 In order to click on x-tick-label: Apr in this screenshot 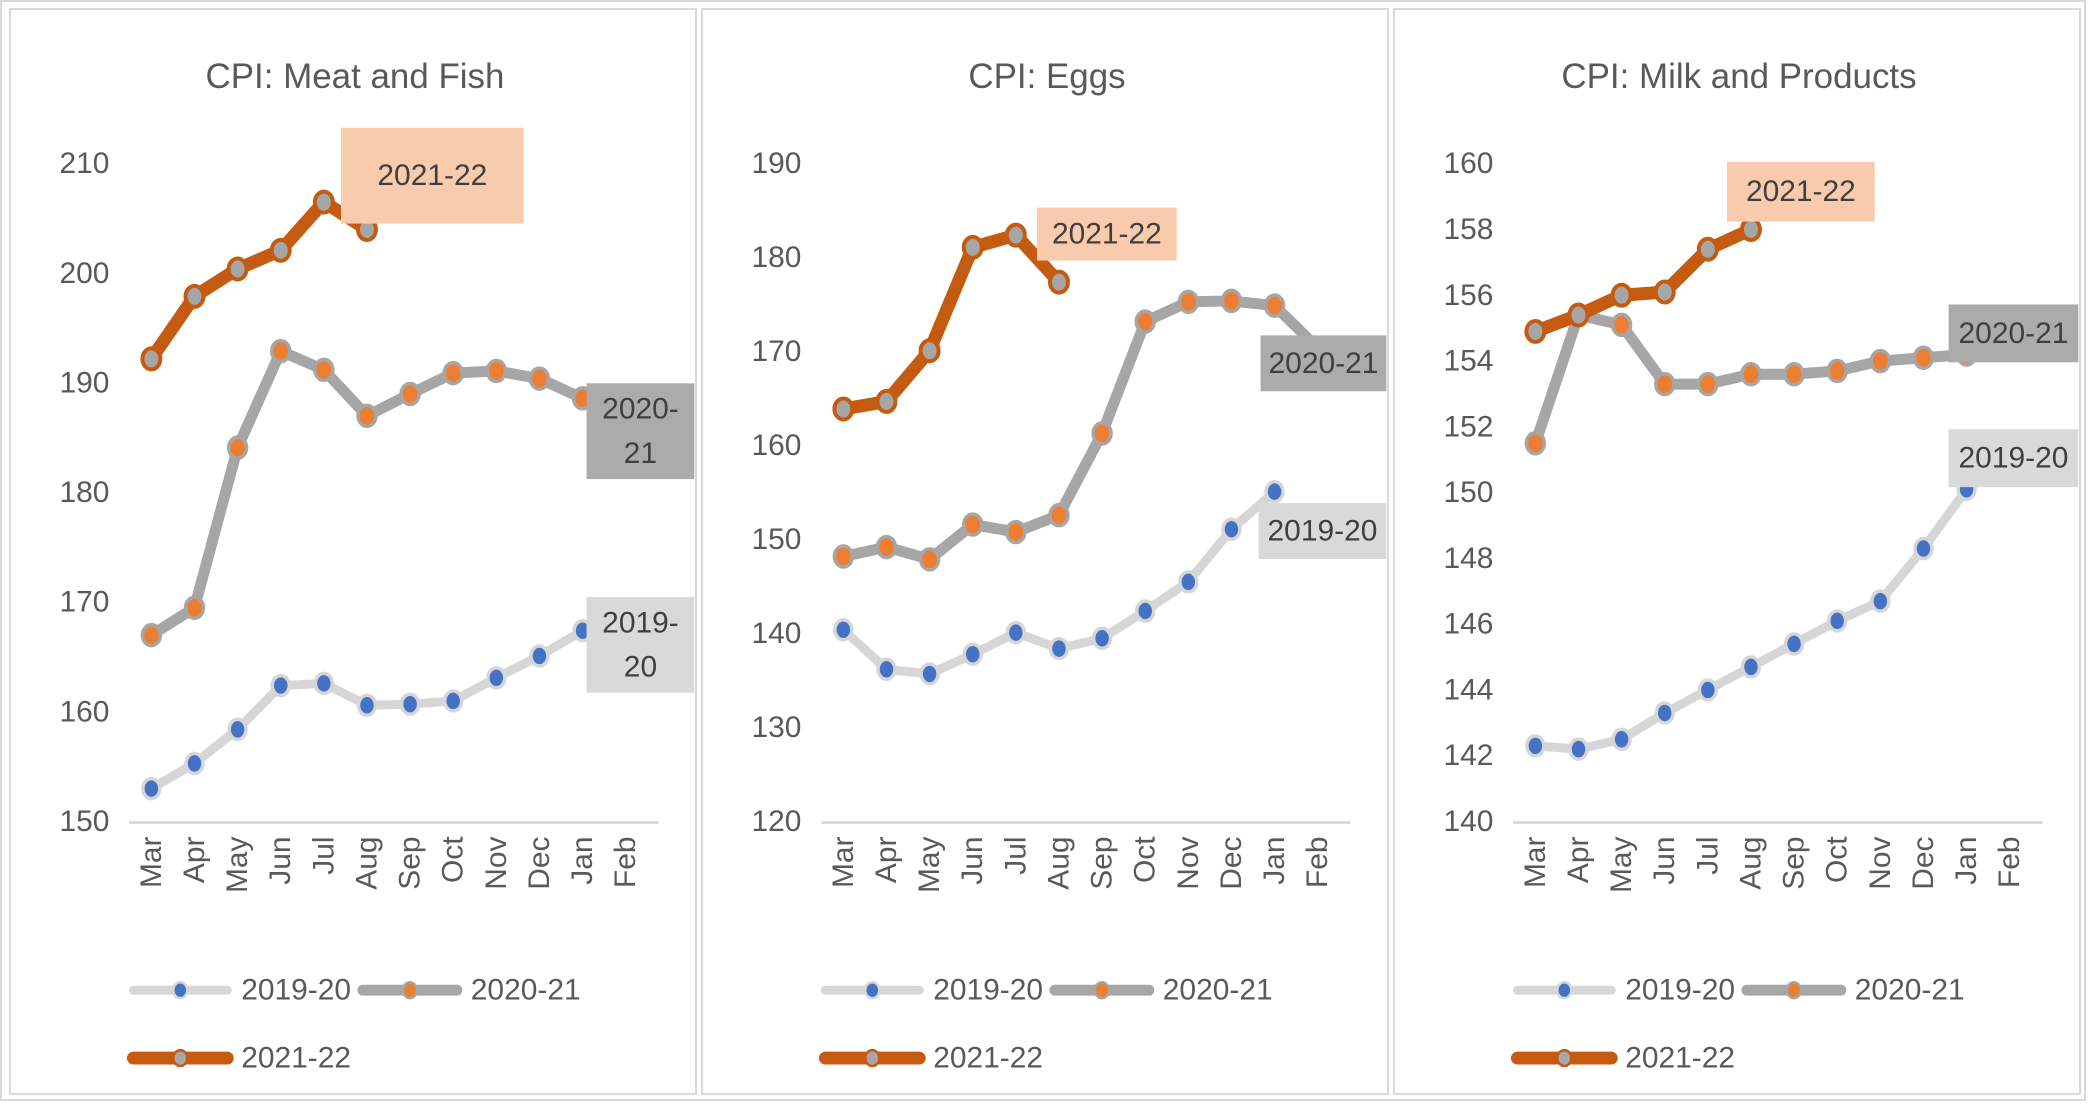, I will do `click(1578, 859)`.